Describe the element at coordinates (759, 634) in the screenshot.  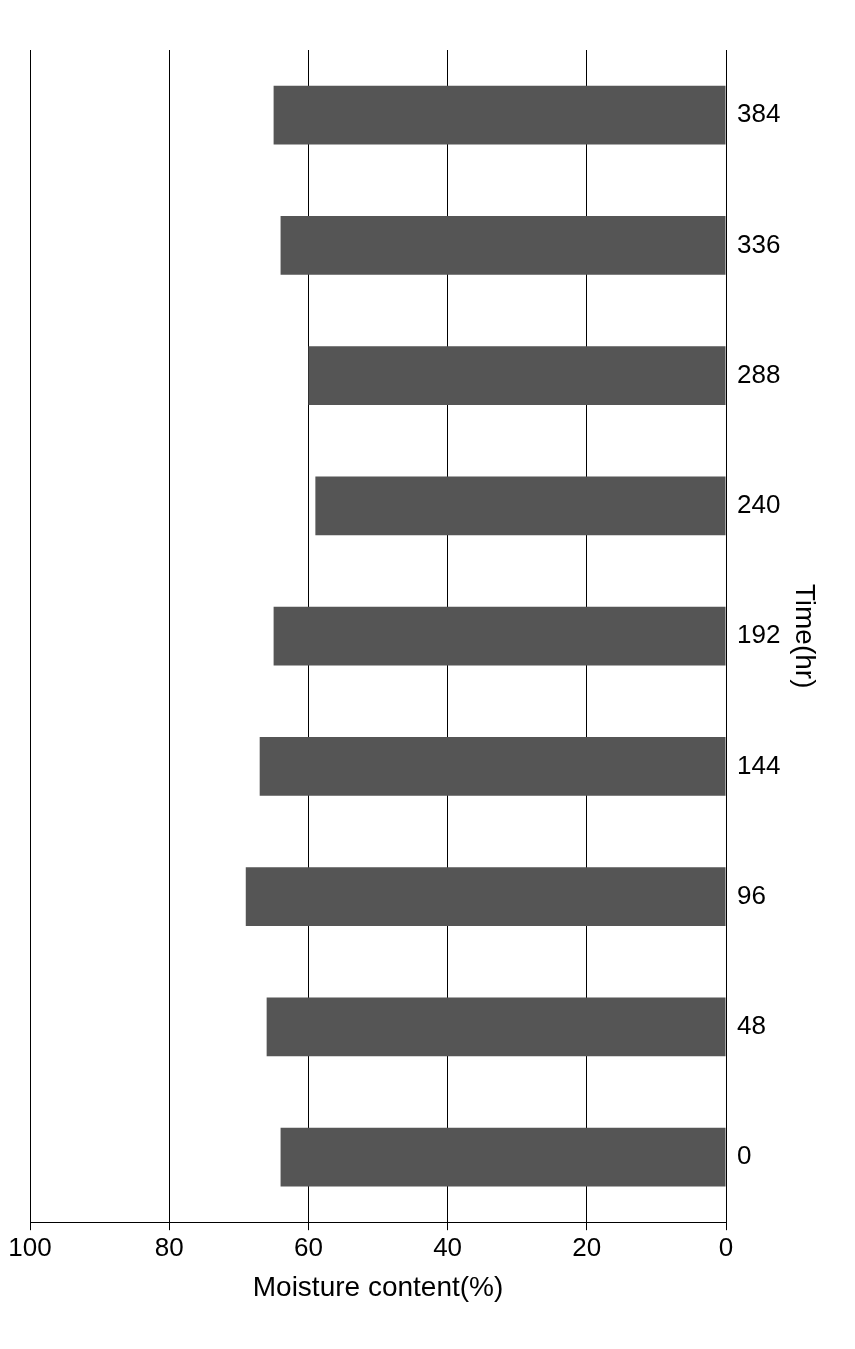
I see `y-tick-label: 192` at that location.